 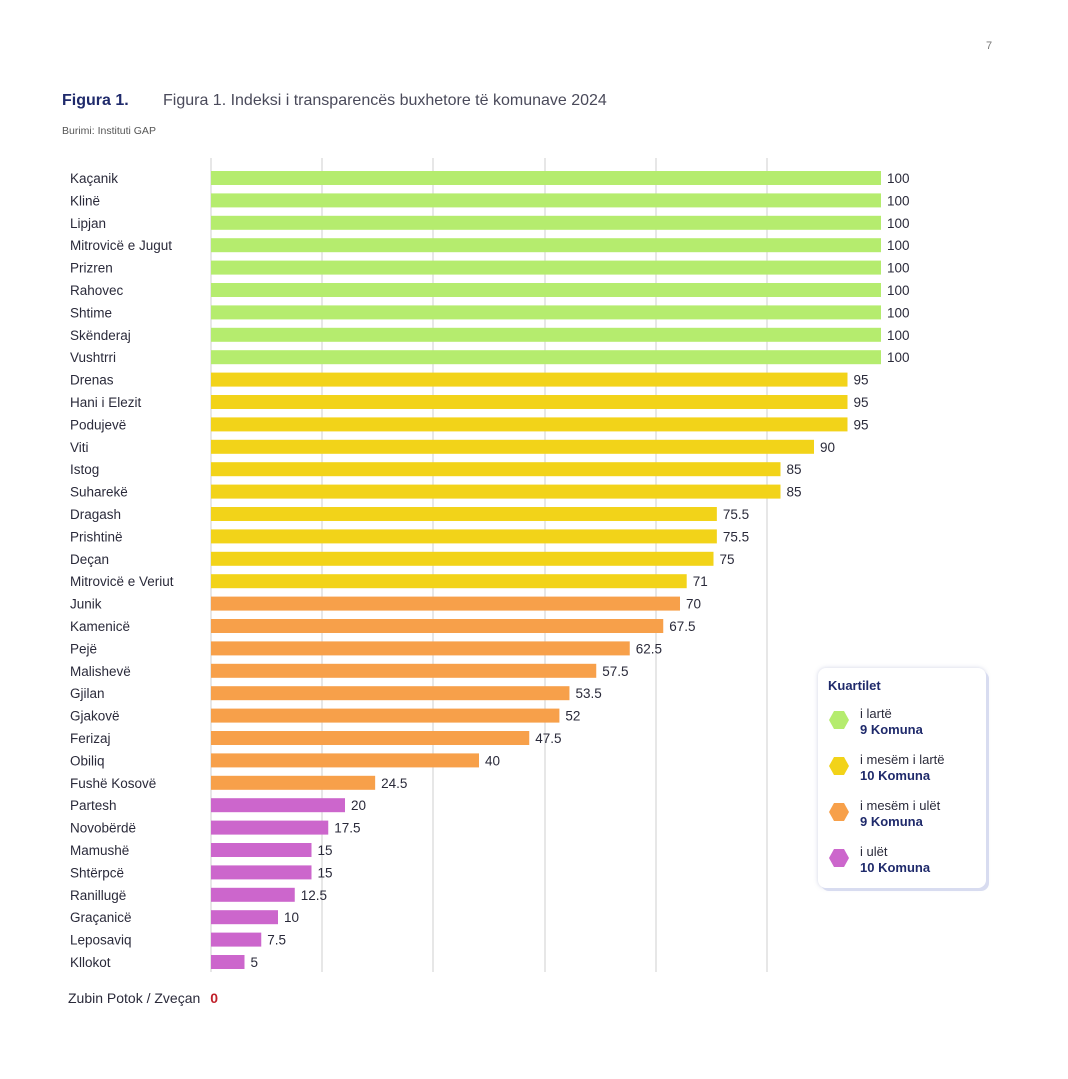 What do you see at coordinates (106, 402) in the screenshot?
I see `category-label: Hani i Elezit` at bounding box center [106, 402].